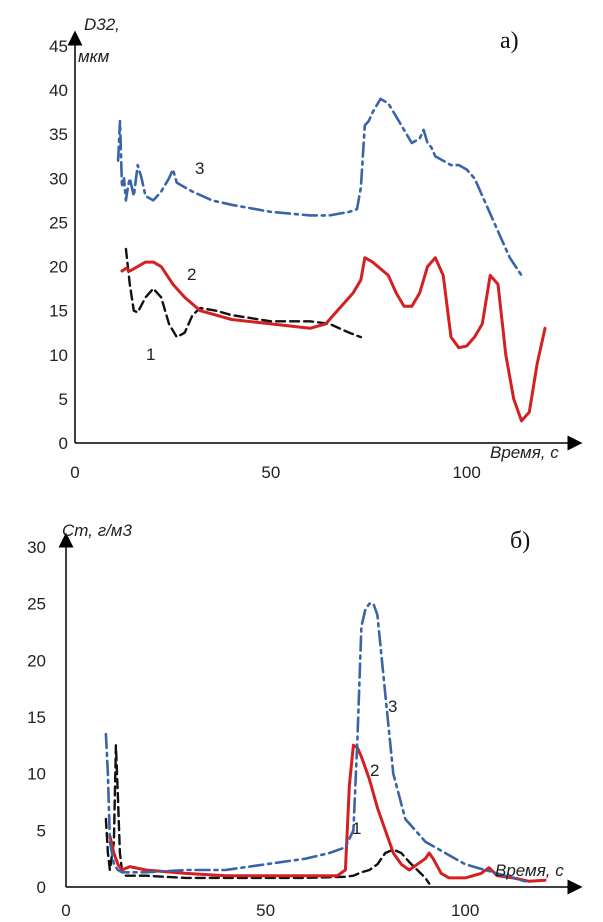 The image size is (603, 922). I want to click on panel-b-y-tick-label: 10, so click(36, 774).